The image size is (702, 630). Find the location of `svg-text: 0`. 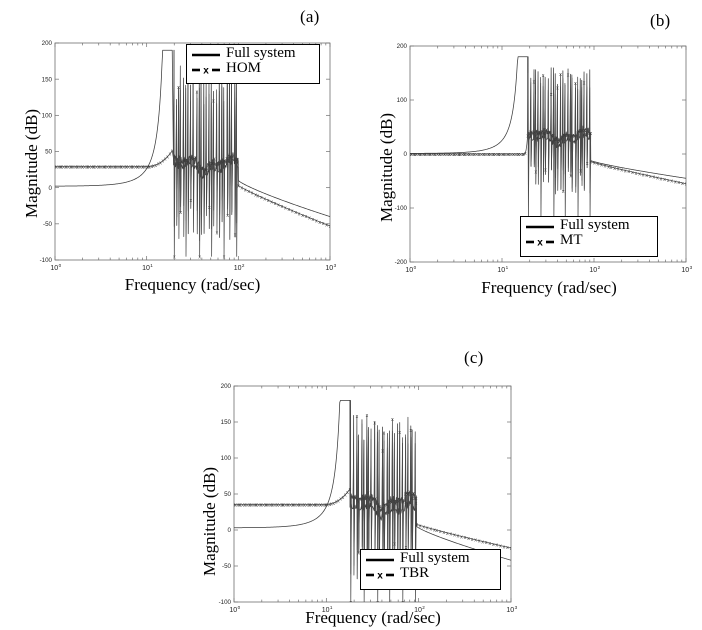

svg-text: 0 is located at coordinates (406, 154).